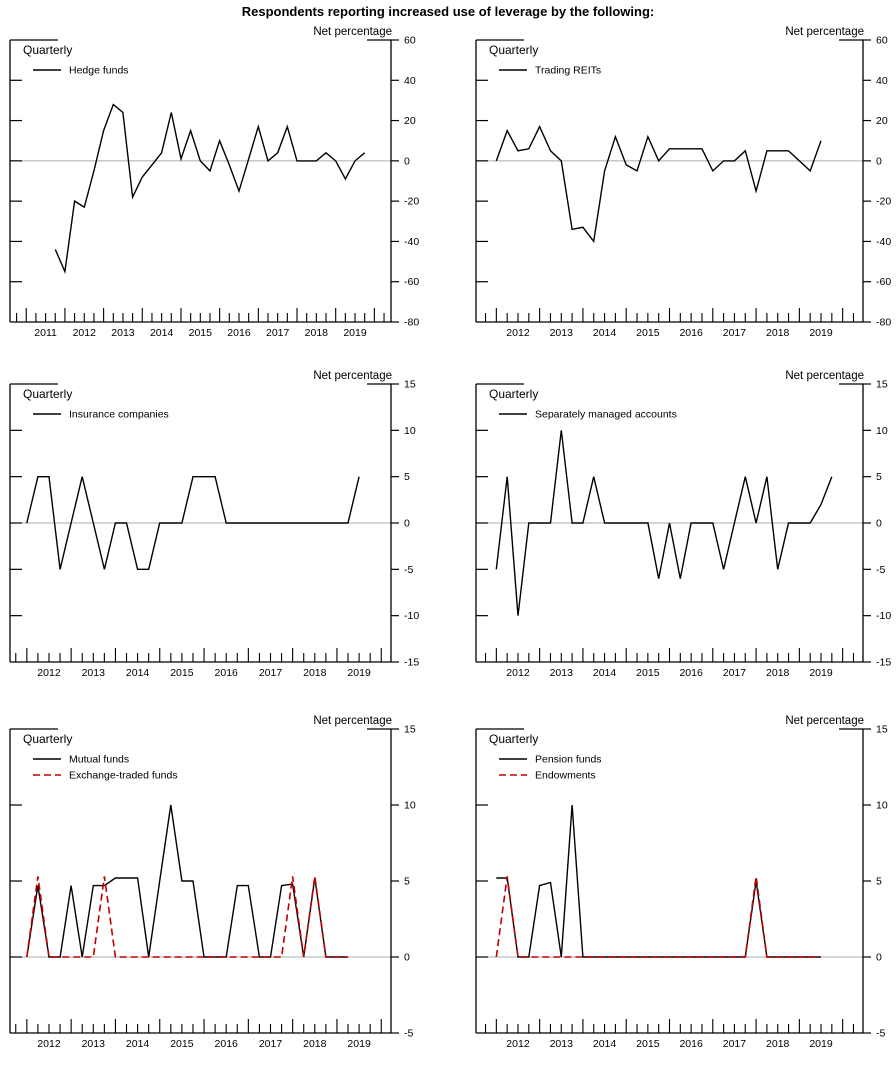 This screenshot has width=896, height=1066. Describe the element at coordinates (410, 41) in the screenshot. I see `y-tick-label: 60` at that location.